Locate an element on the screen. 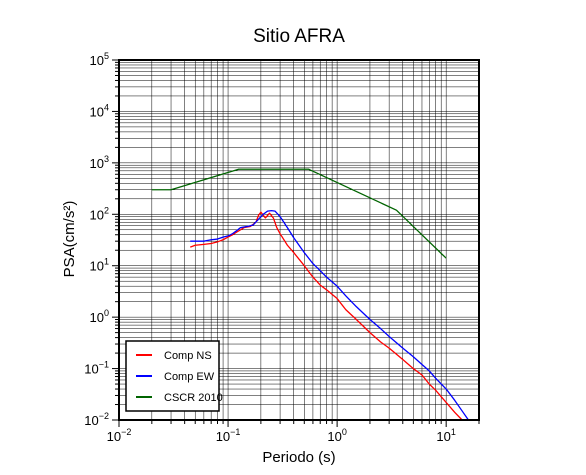 Image resolution: width=586 pixels, height=475 pixels. x-tick-labels: 10⁻² 10⁻¹ 10⁰ 10¹ is located at coordinates (281, 435).